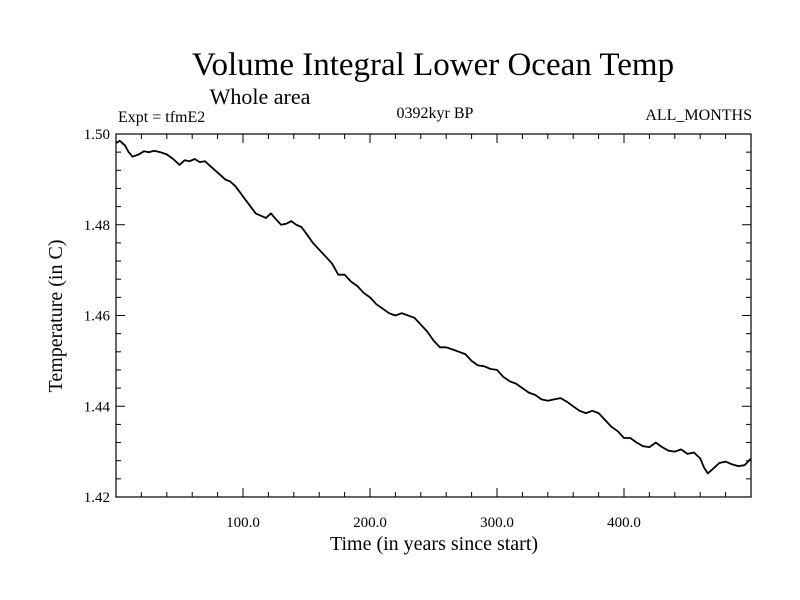 This screenshot has width=800, height=600. What do you see at coordinates (624, 523) in the screenshot?
I see `x-tick-label: 400.0` at bounding box center [624, 523].